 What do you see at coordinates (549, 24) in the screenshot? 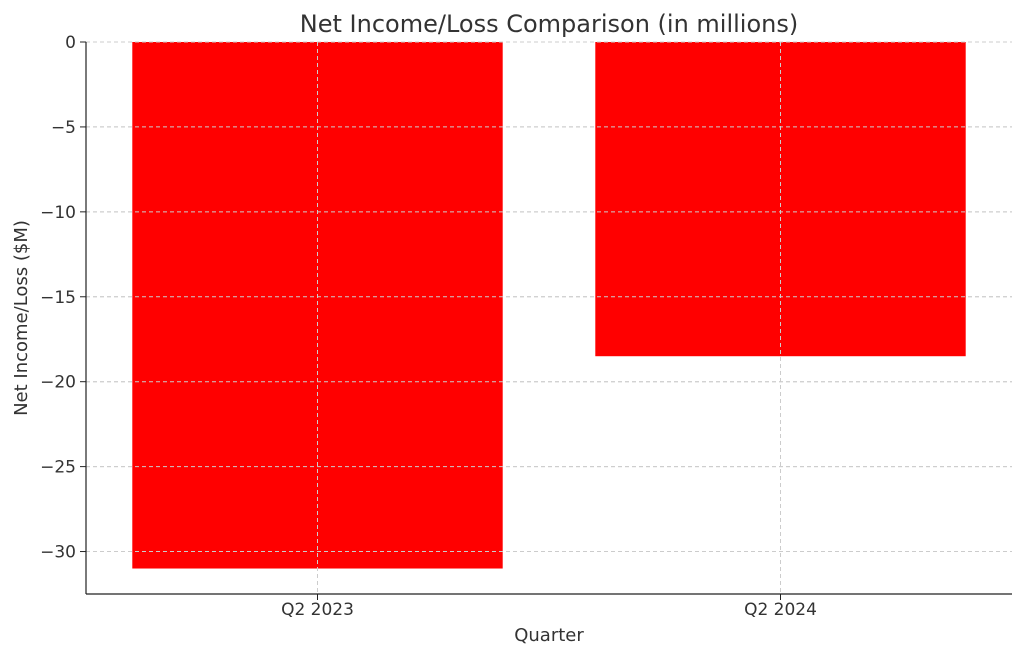
I see `chart-title: Net Income/Loss Comparison (in millions)` at bounding box center [549, 24].